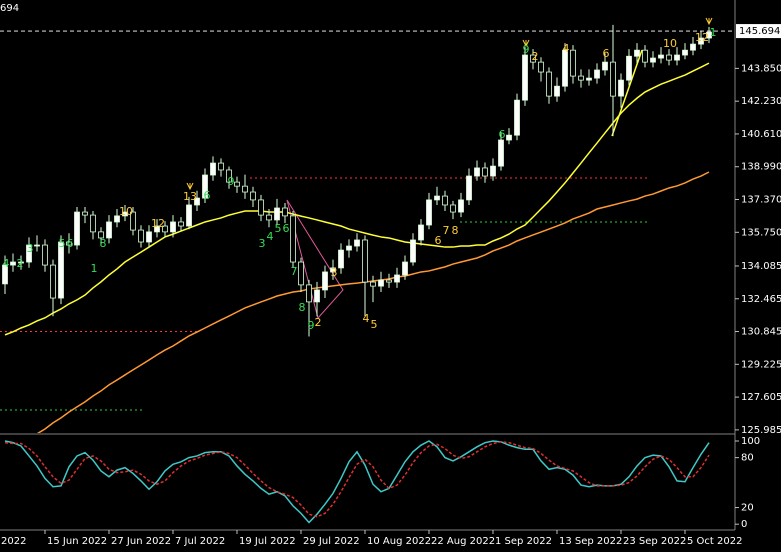  What do you see at coordinates (9, 8) in the screenshot?
I see `corner-text: 694` at bounding box center [9, 8].